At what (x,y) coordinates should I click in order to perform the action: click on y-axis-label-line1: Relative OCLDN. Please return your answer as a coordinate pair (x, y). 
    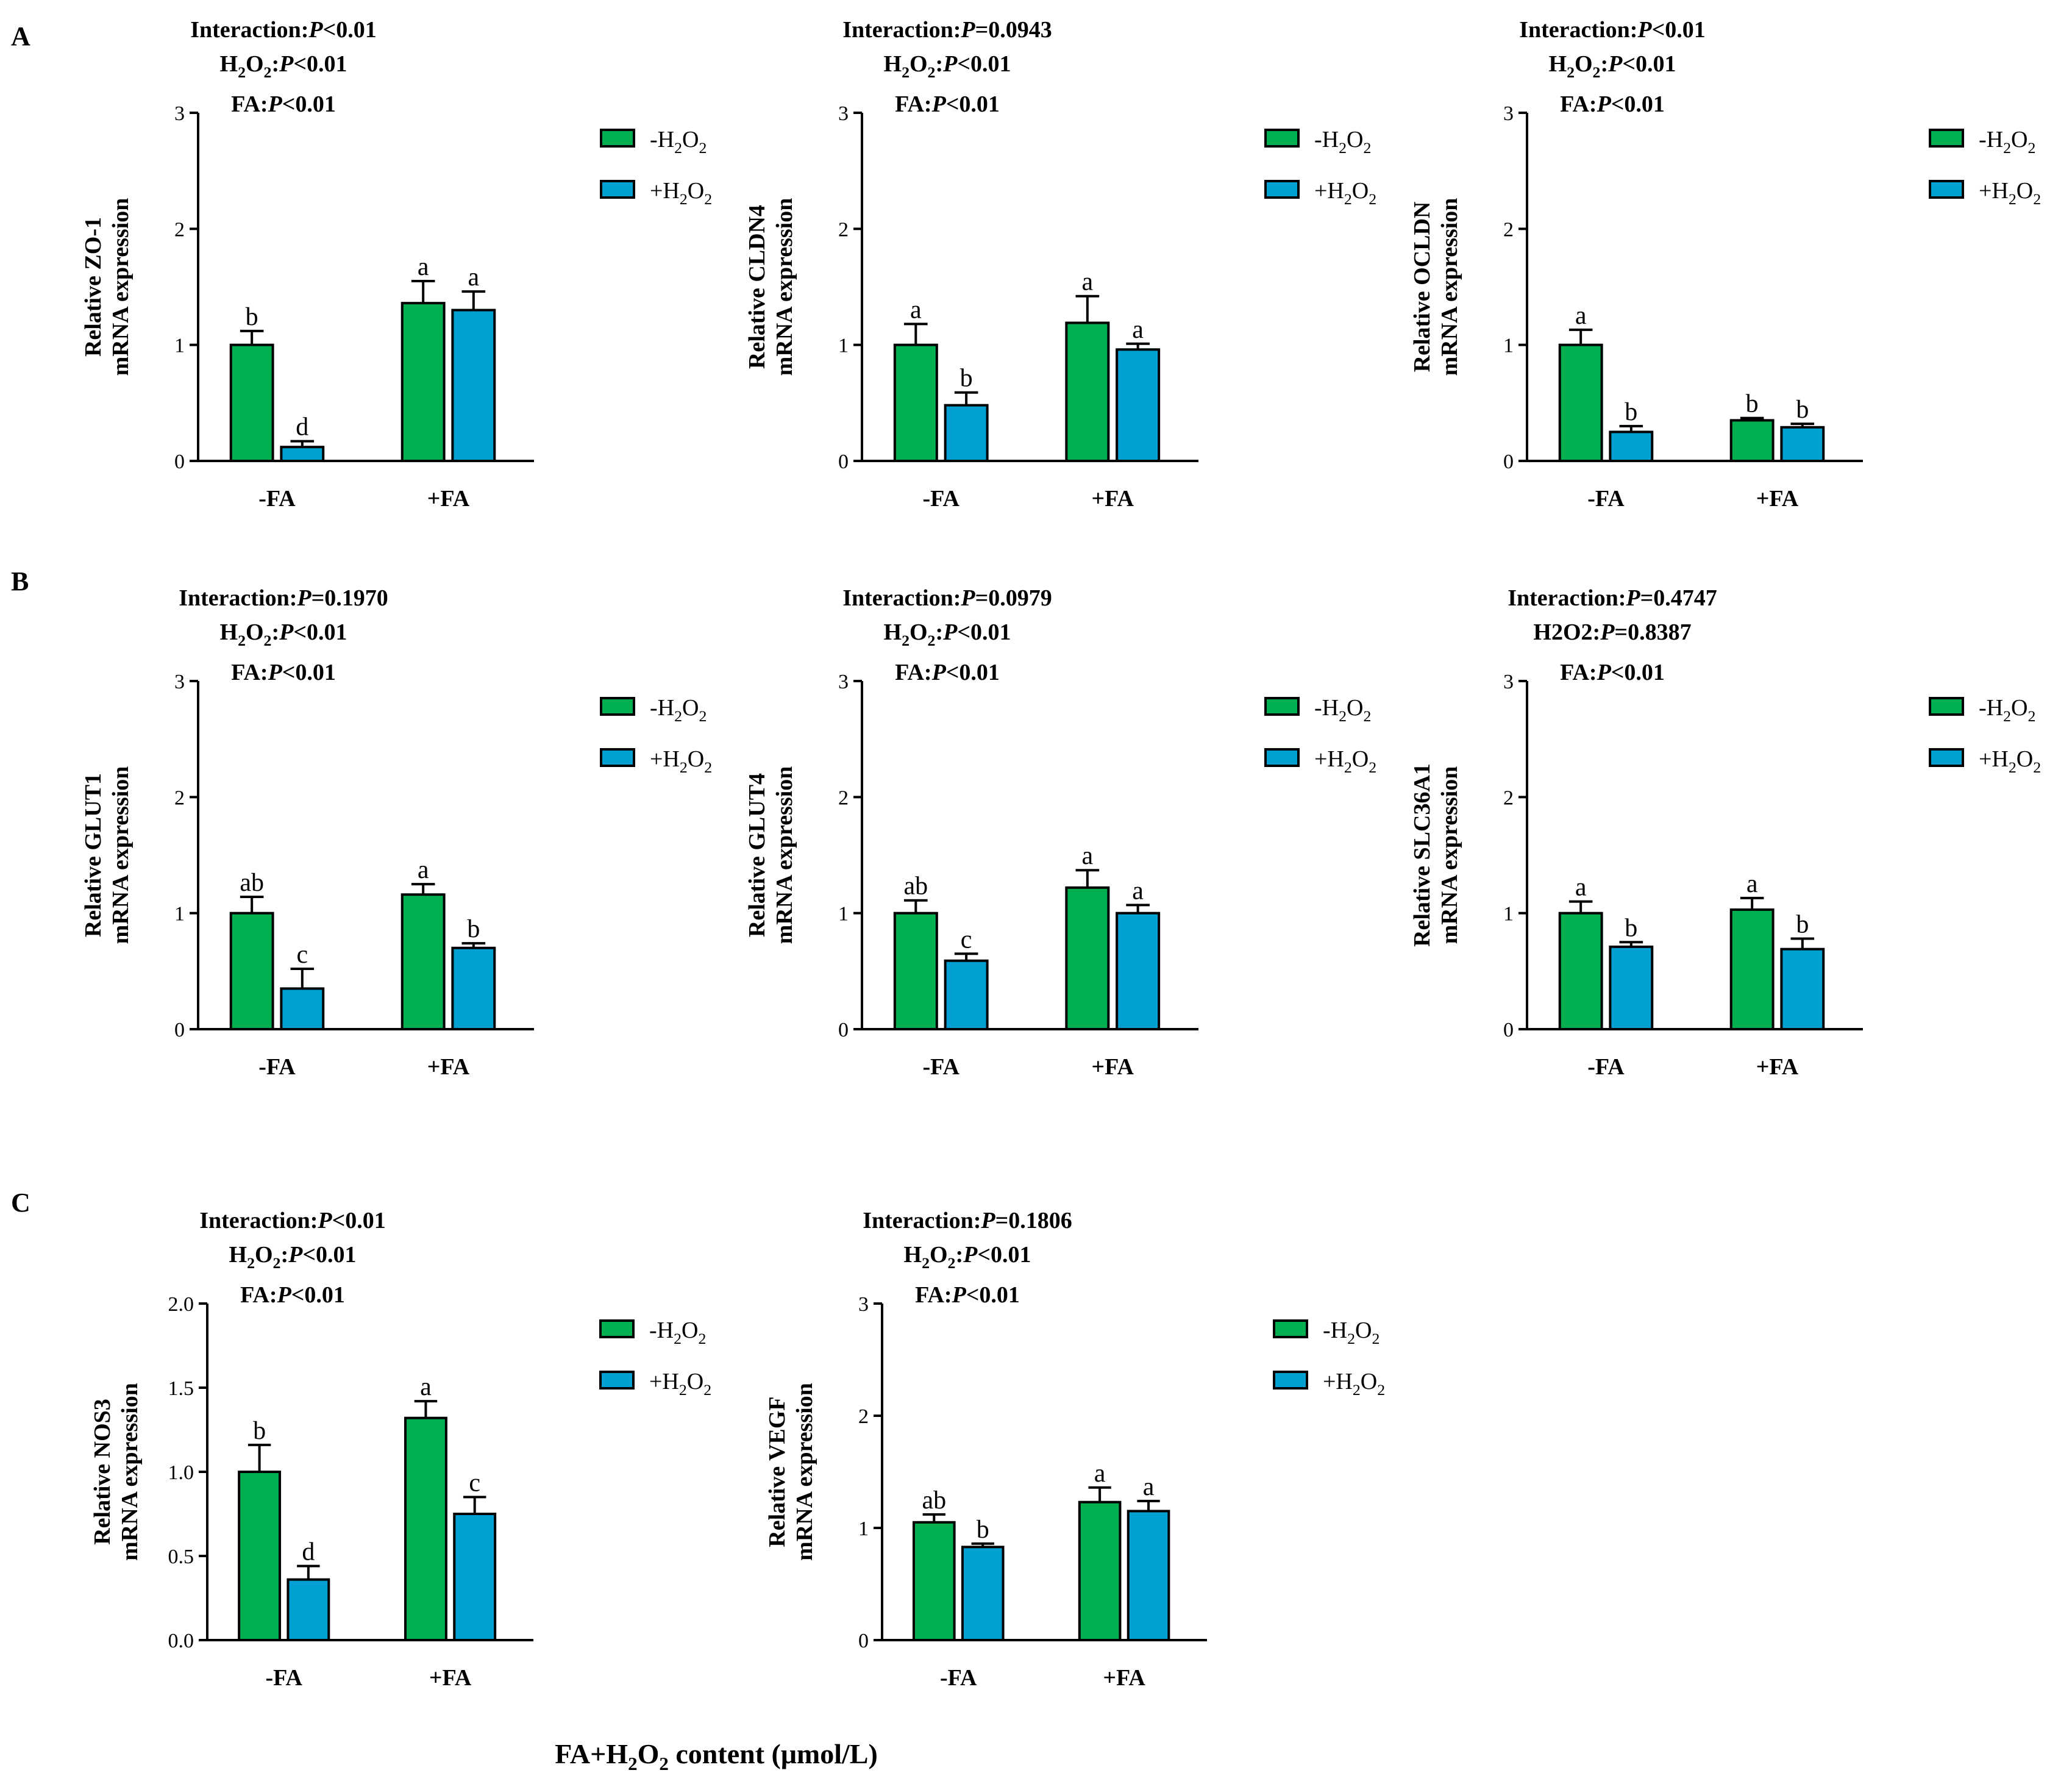
    Looking at the image, I should click on (1422, 287).